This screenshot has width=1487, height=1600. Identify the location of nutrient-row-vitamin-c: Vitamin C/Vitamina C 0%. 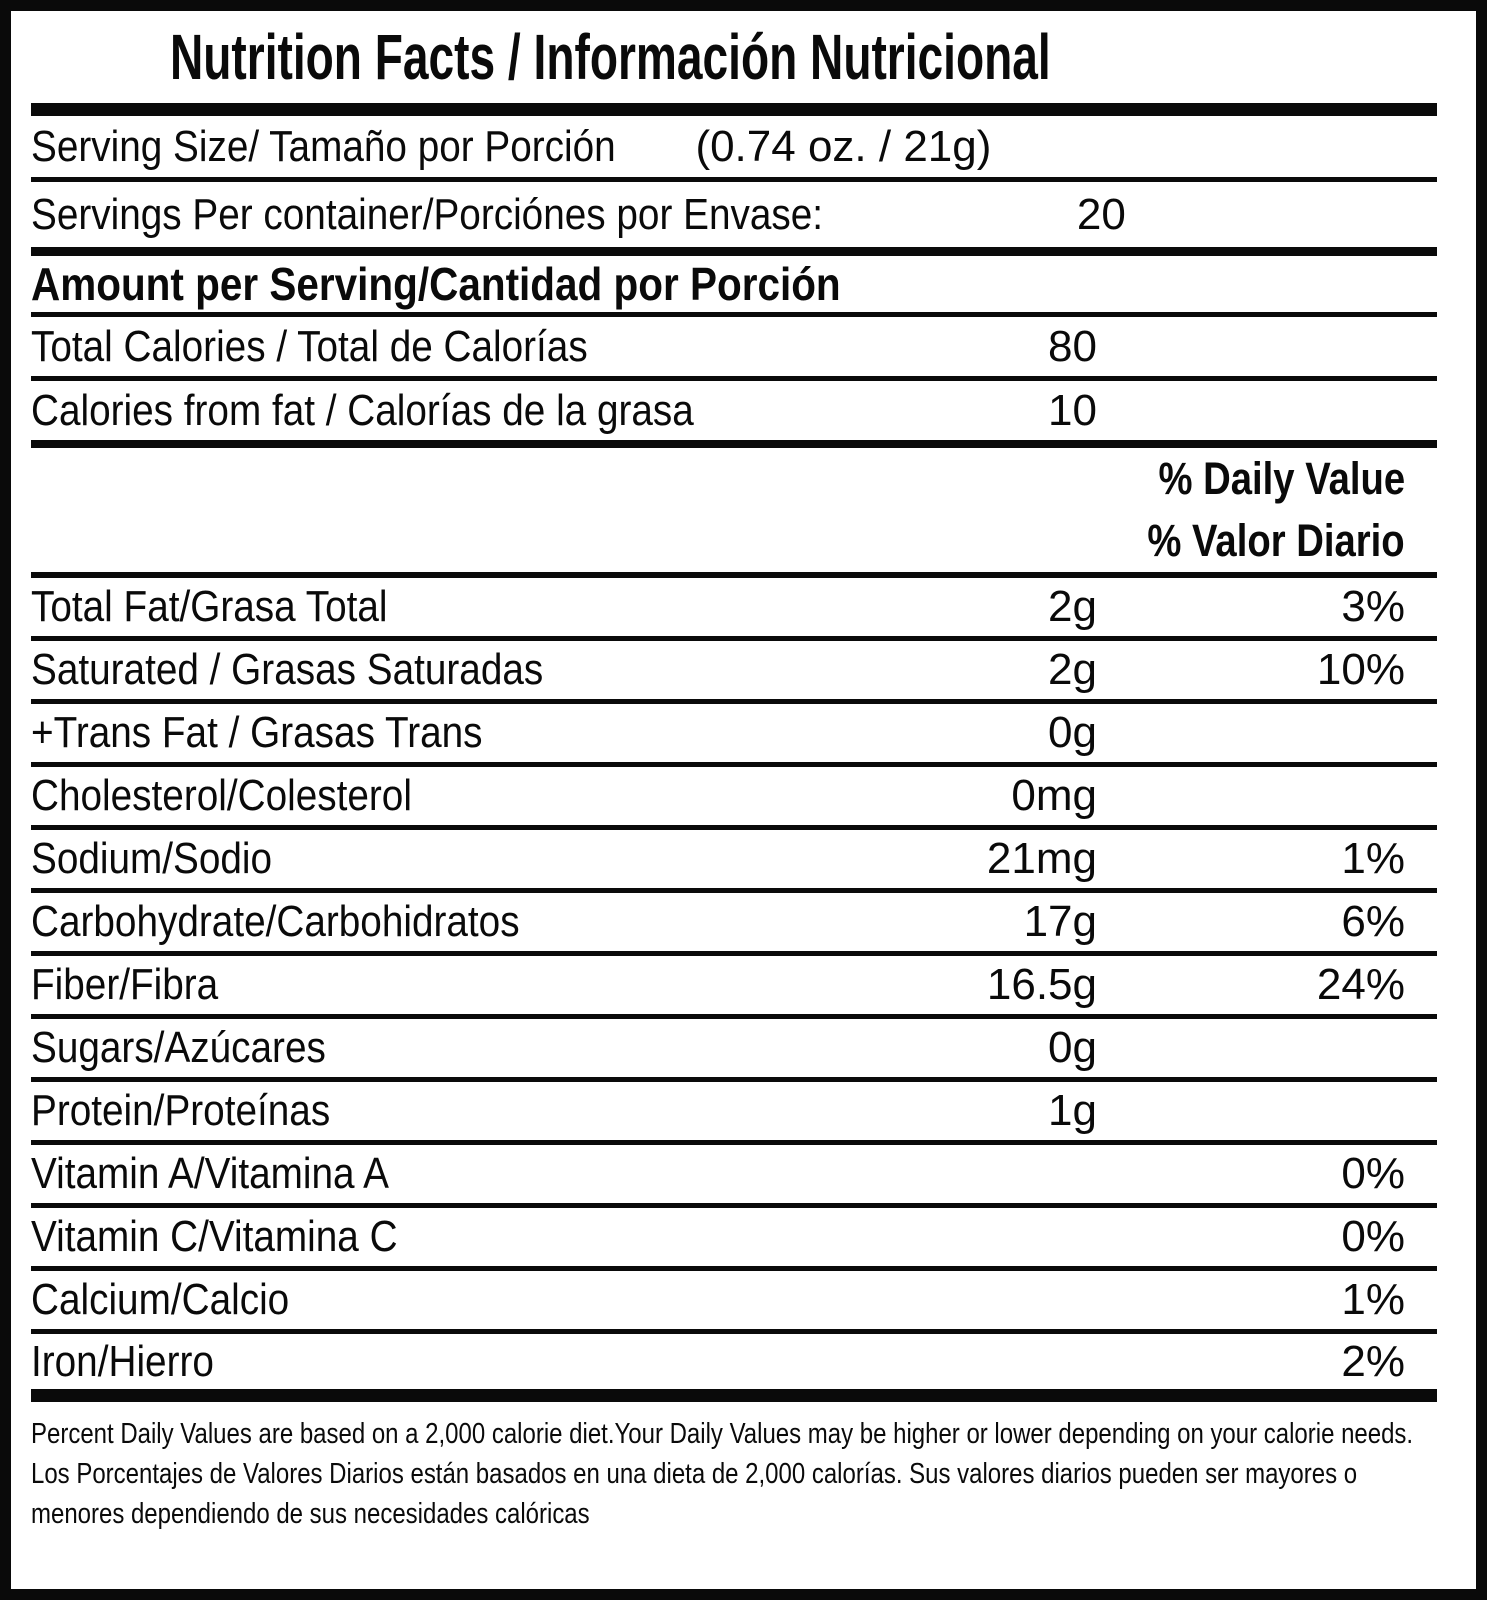
(734, 1239).